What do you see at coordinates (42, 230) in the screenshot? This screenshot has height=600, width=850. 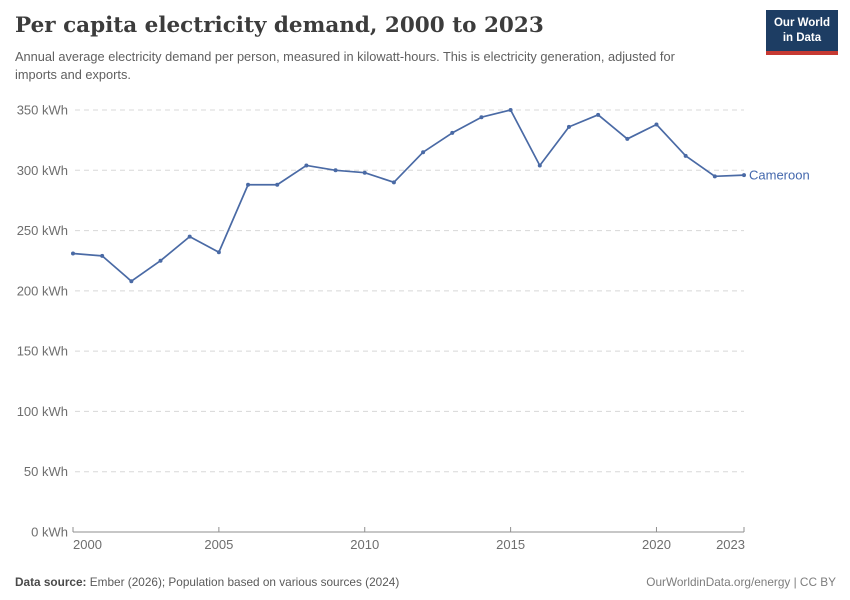 I see `y-tick-label: 250 kWh` at bounding box center [42, 230].